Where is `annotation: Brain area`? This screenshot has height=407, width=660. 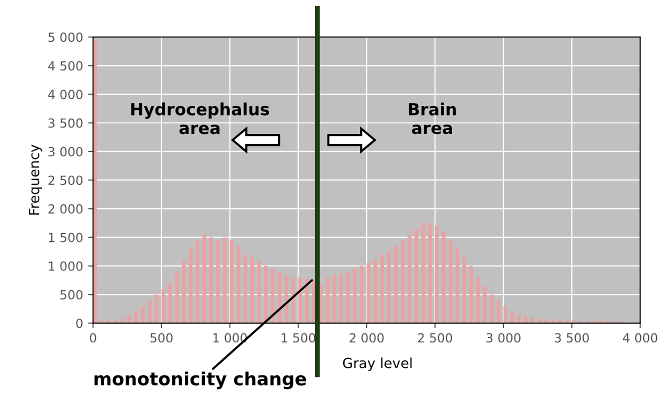
annotation: Brain area is located at coordinates (432, 118).